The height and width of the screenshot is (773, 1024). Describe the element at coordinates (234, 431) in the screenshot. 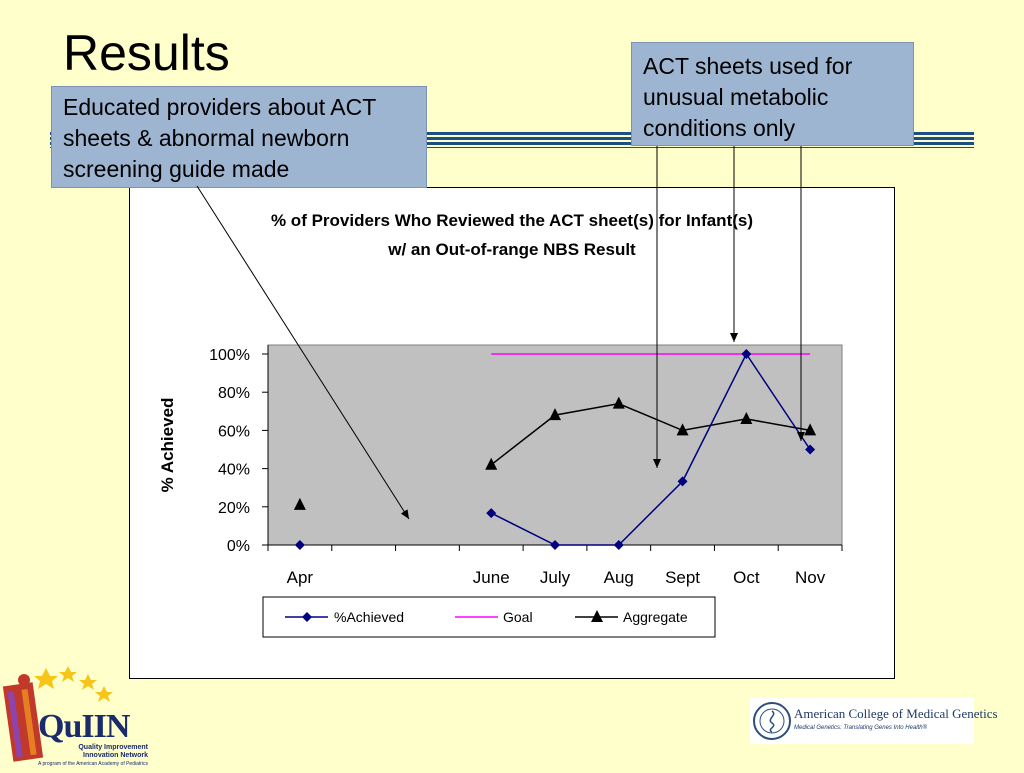

I see `y-tick-label: 60%` at that location.